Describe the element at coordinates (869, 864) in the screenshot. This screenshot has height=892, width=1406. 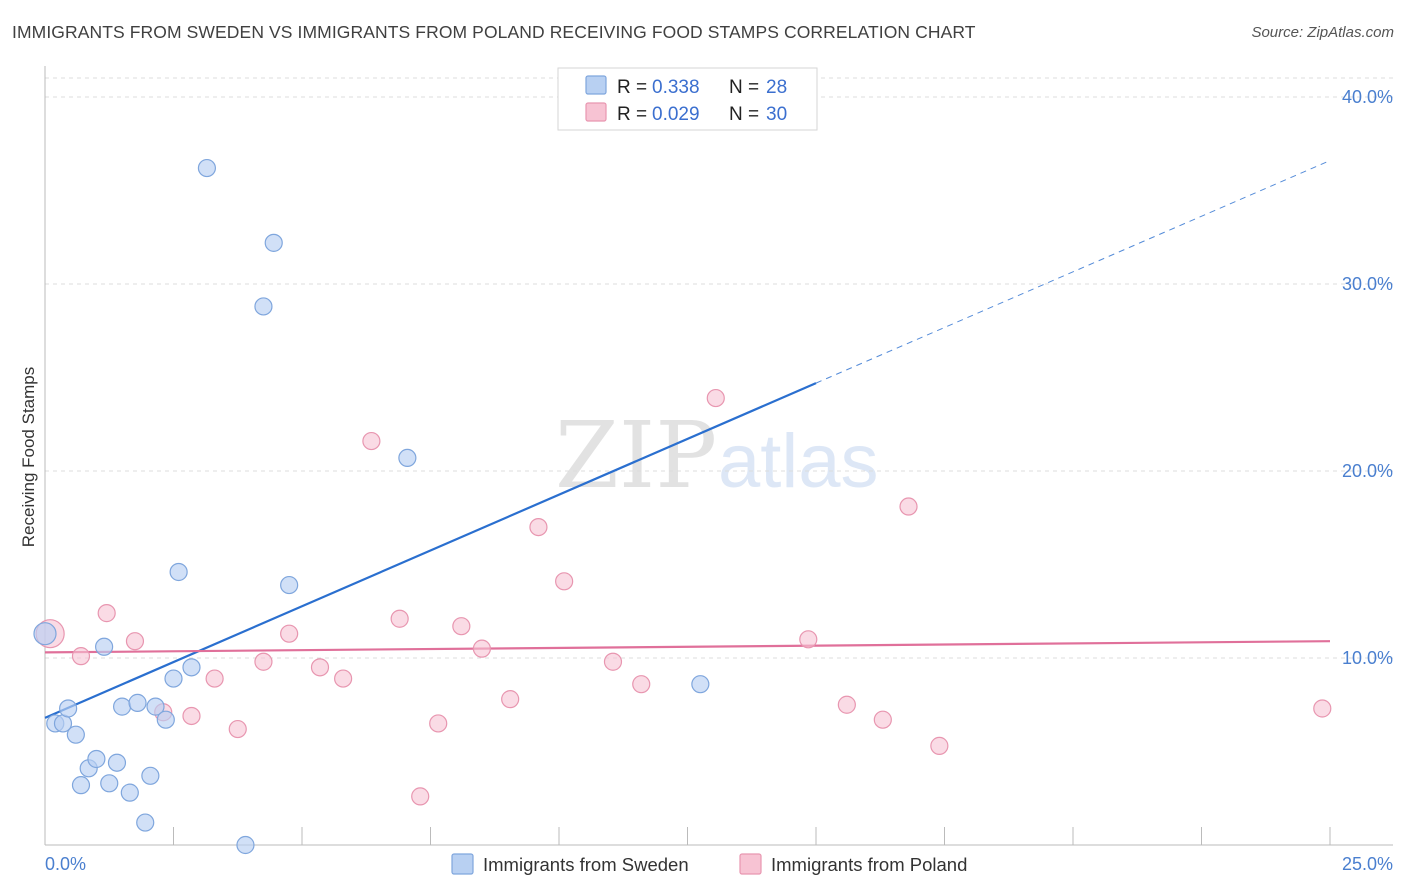
I see `poland-series-label: Immigrants from Poland` at that location.